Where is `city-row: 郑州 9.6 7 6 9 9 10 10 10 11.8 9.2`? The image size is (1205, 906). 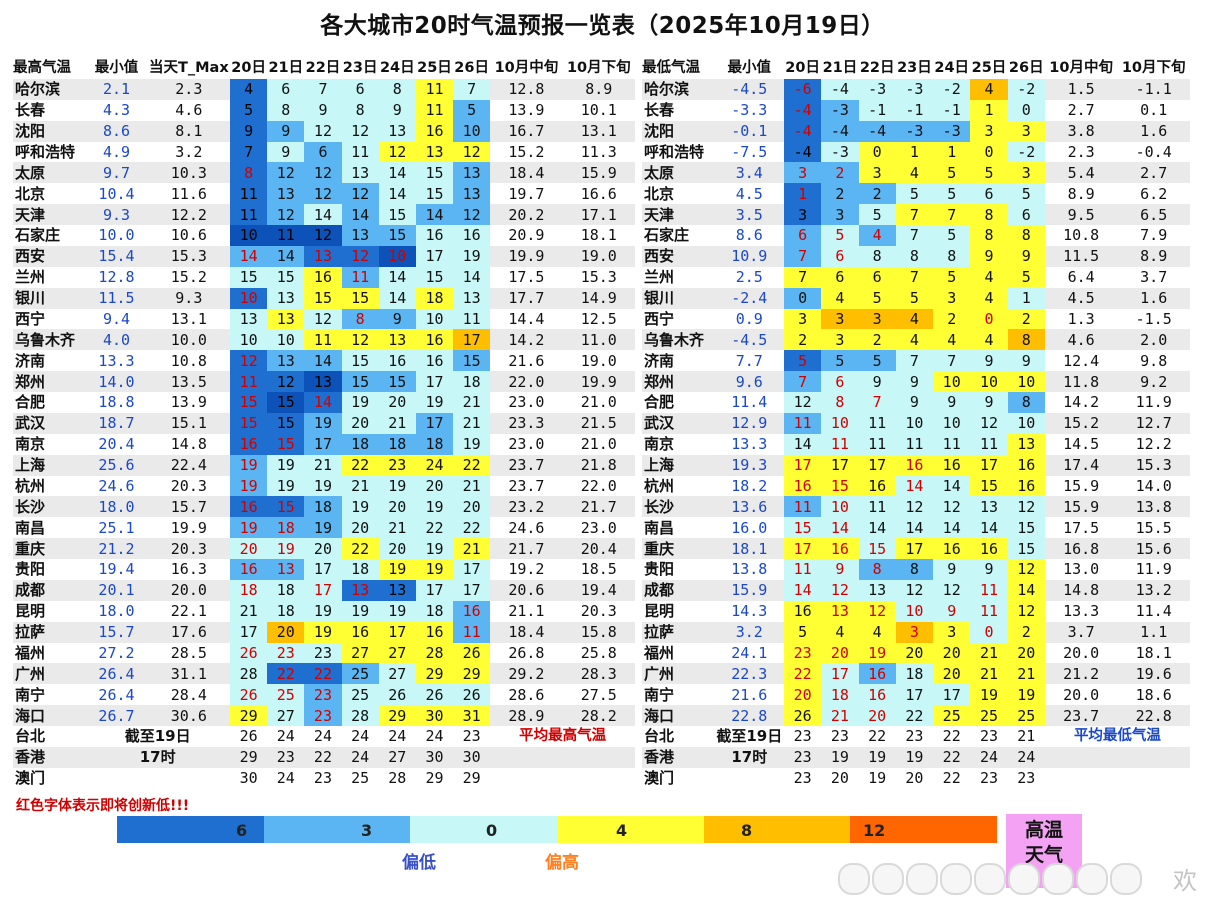 city-row: 郑州 9.6 7 6 9 9 10 10 10 11.8 9.2 is located at coordinates (916, 381).